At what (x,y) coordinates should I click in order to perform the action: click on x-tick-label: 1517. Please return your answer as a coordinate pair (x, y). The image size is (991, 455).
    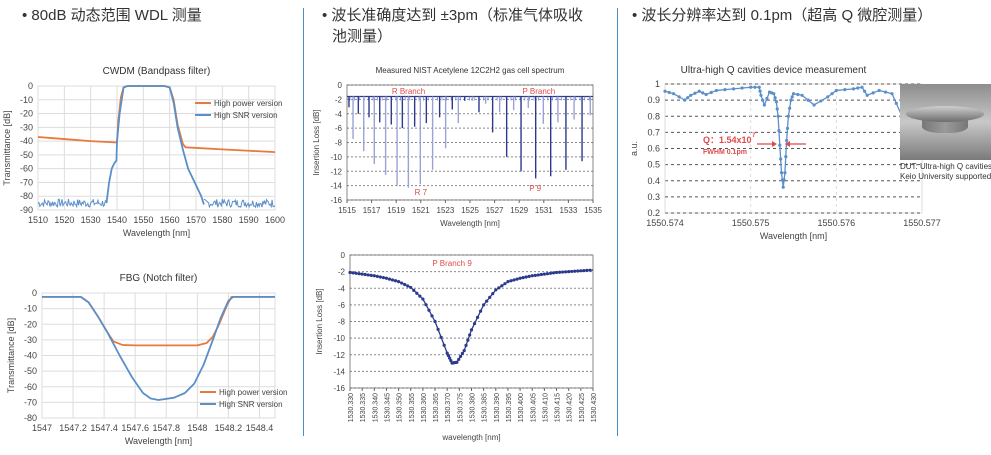
    Looking at the image, I should click on (372, 210).